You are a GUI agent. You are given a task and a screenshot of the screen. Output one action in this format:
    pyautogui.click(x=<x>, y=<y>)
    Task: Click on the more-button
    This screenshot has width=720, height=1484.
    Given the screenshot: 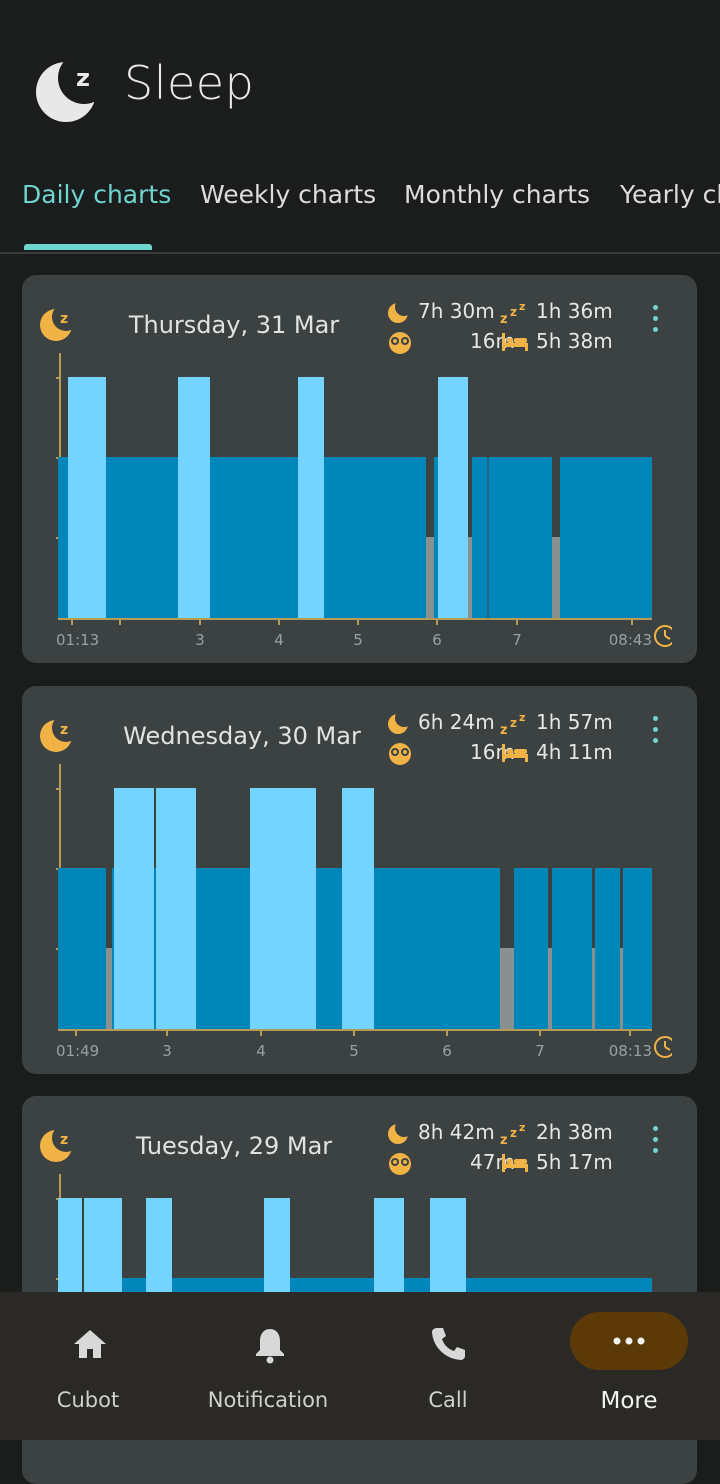 What is the action you would take?
    pyautogui.click(x=629, y=1341)
    